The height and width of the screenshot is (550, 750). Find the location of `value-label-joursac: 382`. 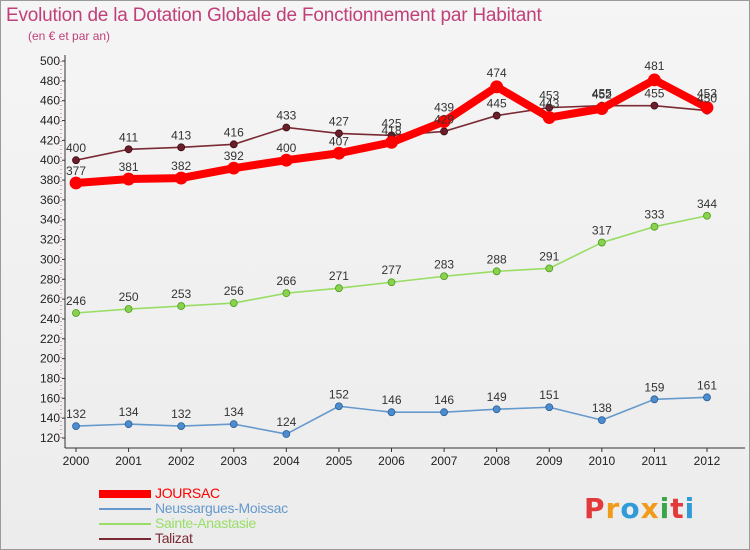

value-label-joursac: 382 is located at coordinates (181, 166).